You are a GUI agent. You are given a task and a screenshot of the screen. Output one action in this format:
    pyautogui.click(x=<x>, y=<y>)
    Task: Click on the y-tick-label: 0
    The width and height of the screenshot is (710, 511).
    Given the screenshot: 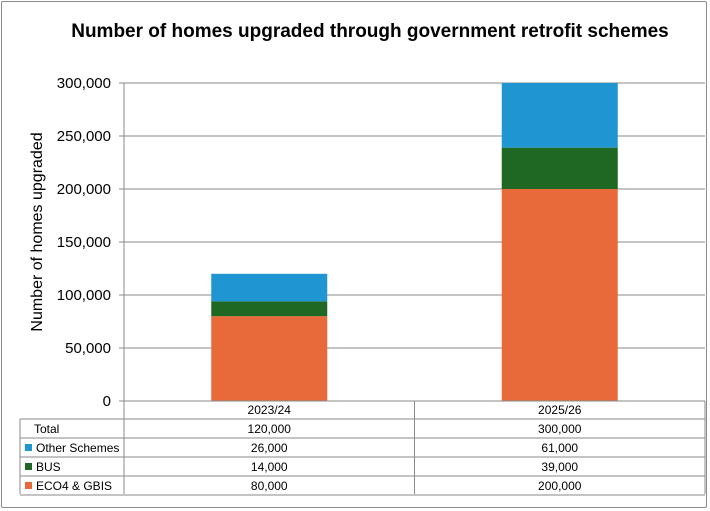 What is the action you would take?
    pyautogui.click(x=107, y=401)
    